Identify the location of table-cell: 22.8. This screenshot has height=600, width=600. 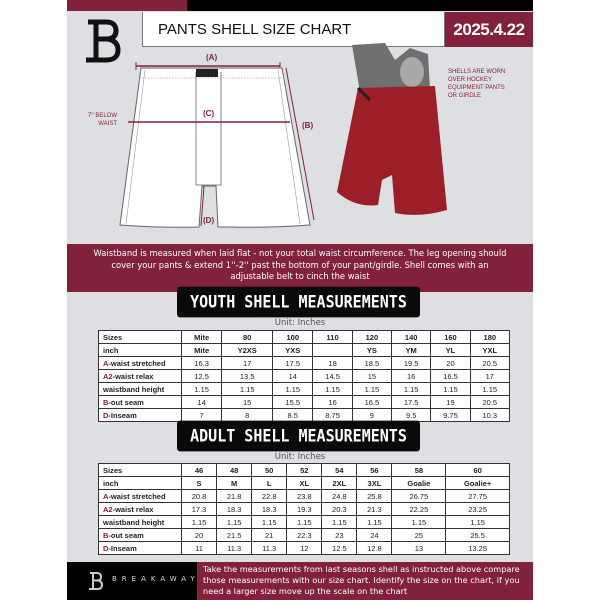
(269, 496).